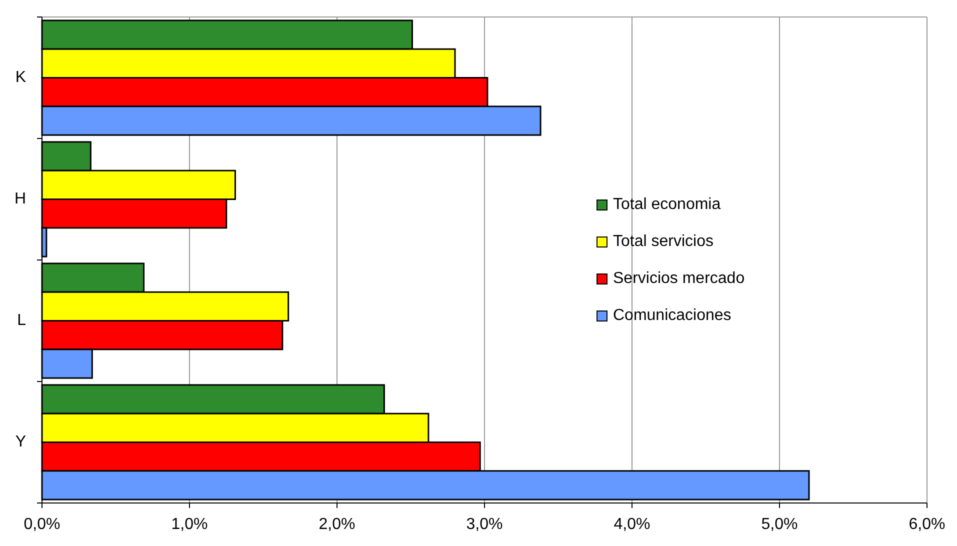  Describe the element at coordinates (20, 441) in the screenshot. I see `y-tick-label: Y` at that location.